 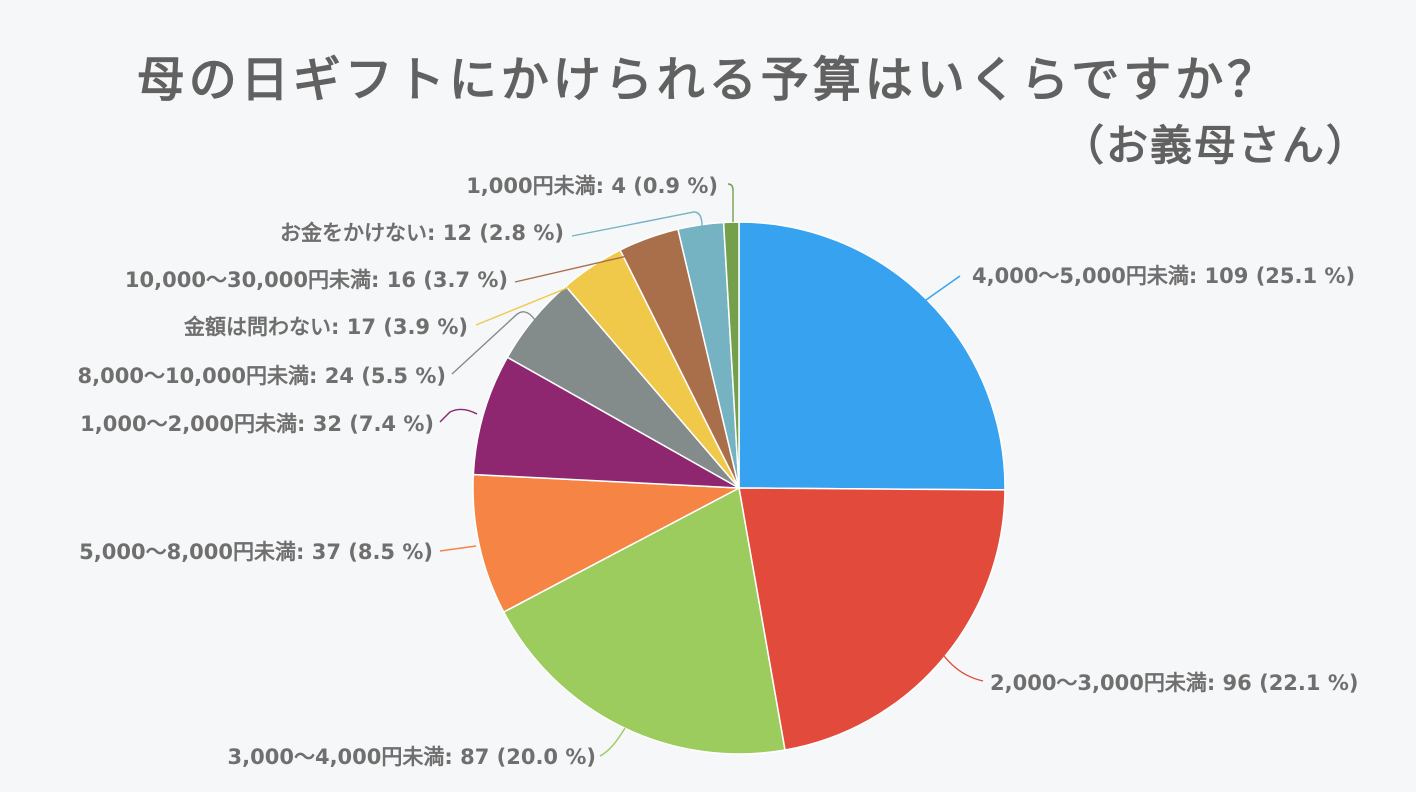 What do you see at coordinates (412, 757) in the screenshot?
I see `slice-label-3000-4000: 3,000〜4,000円未満: 87 (20.0 %)` at bounding box center [412, 757].